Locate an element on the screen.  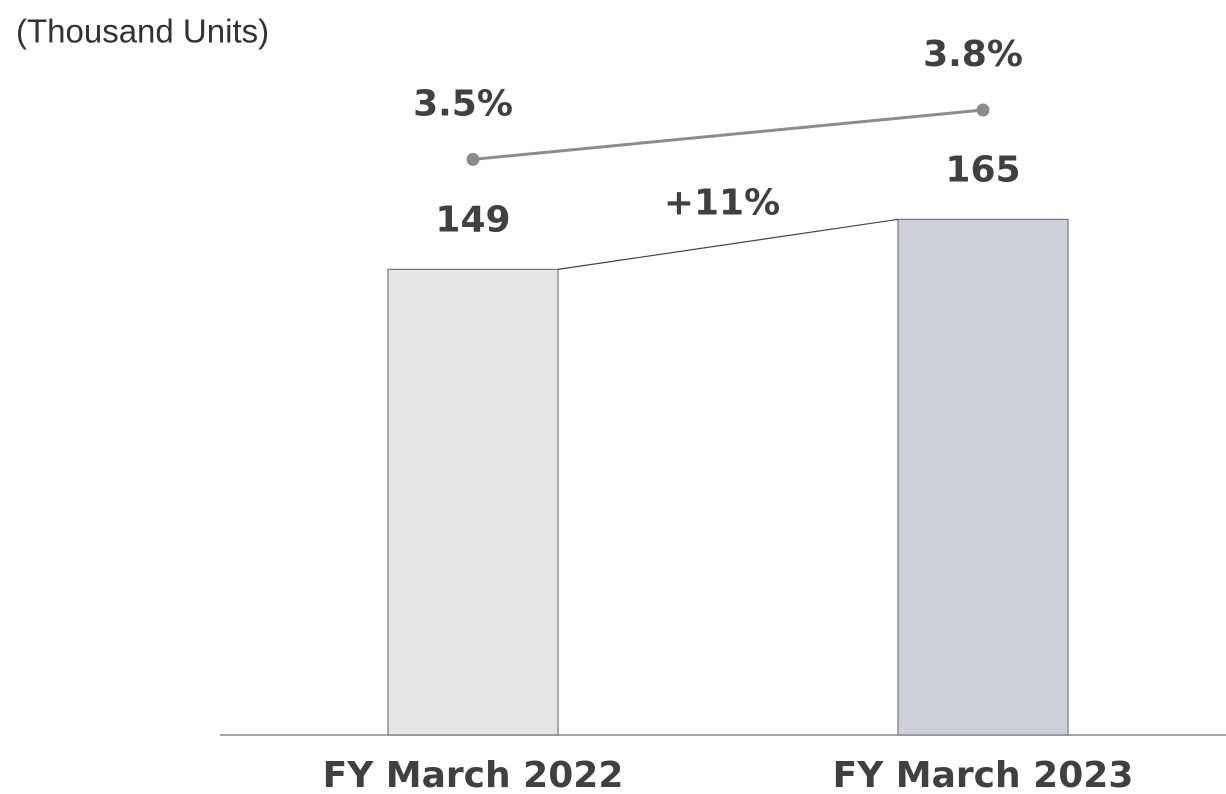
unit-label: (Thousand Units) is located at coordinates (142, 31).